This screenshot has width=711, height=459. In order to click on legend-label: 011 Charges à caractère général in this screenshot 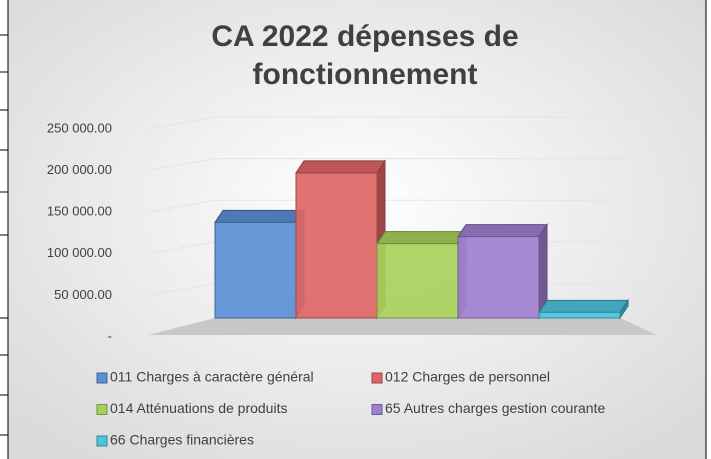, I will do `click(212, 377)`.